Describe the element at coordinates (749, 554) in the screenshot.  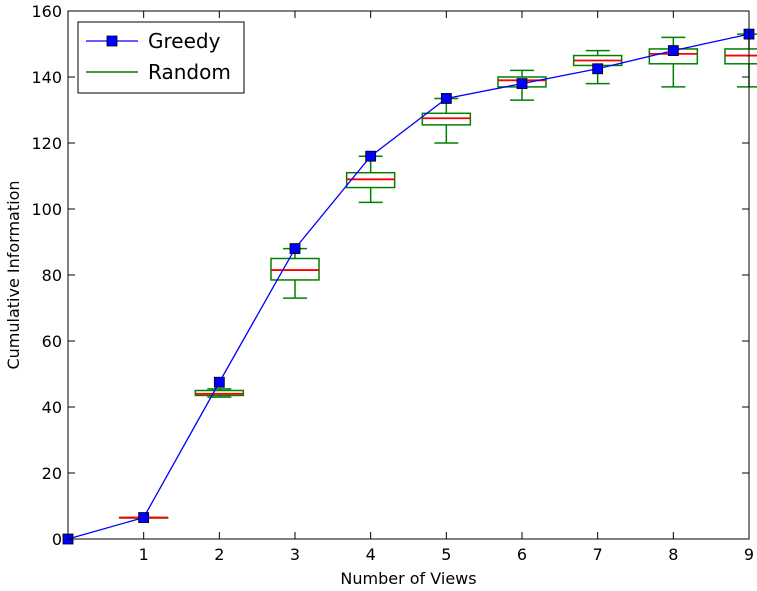
I see `x-tick-label: 9` at that location.